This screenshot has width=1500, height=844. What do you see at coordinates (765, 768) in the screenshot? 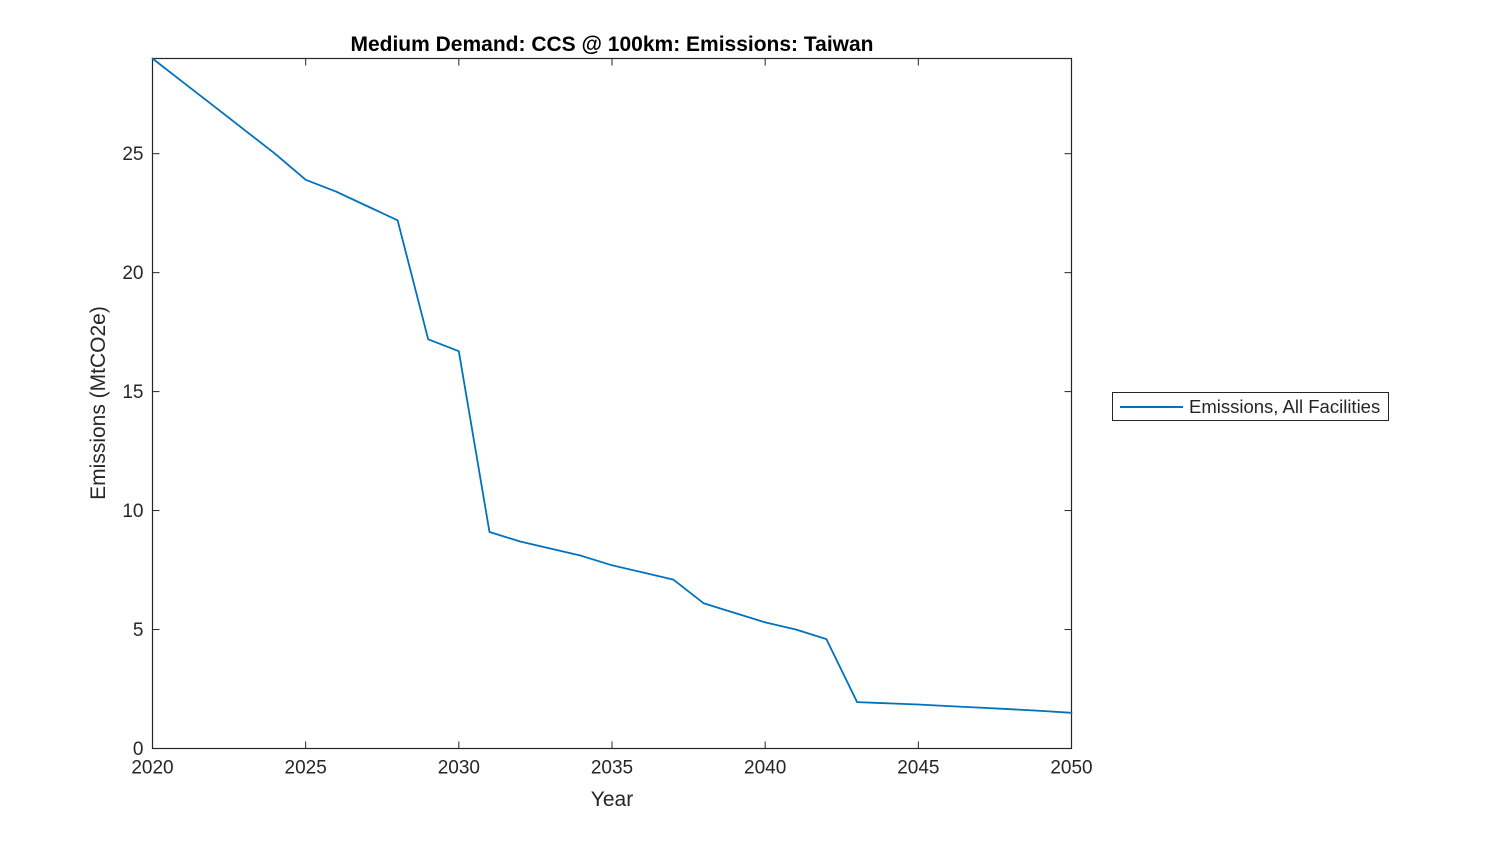
I see `x-tick-label: 2040` at bounding box center [765, 768].